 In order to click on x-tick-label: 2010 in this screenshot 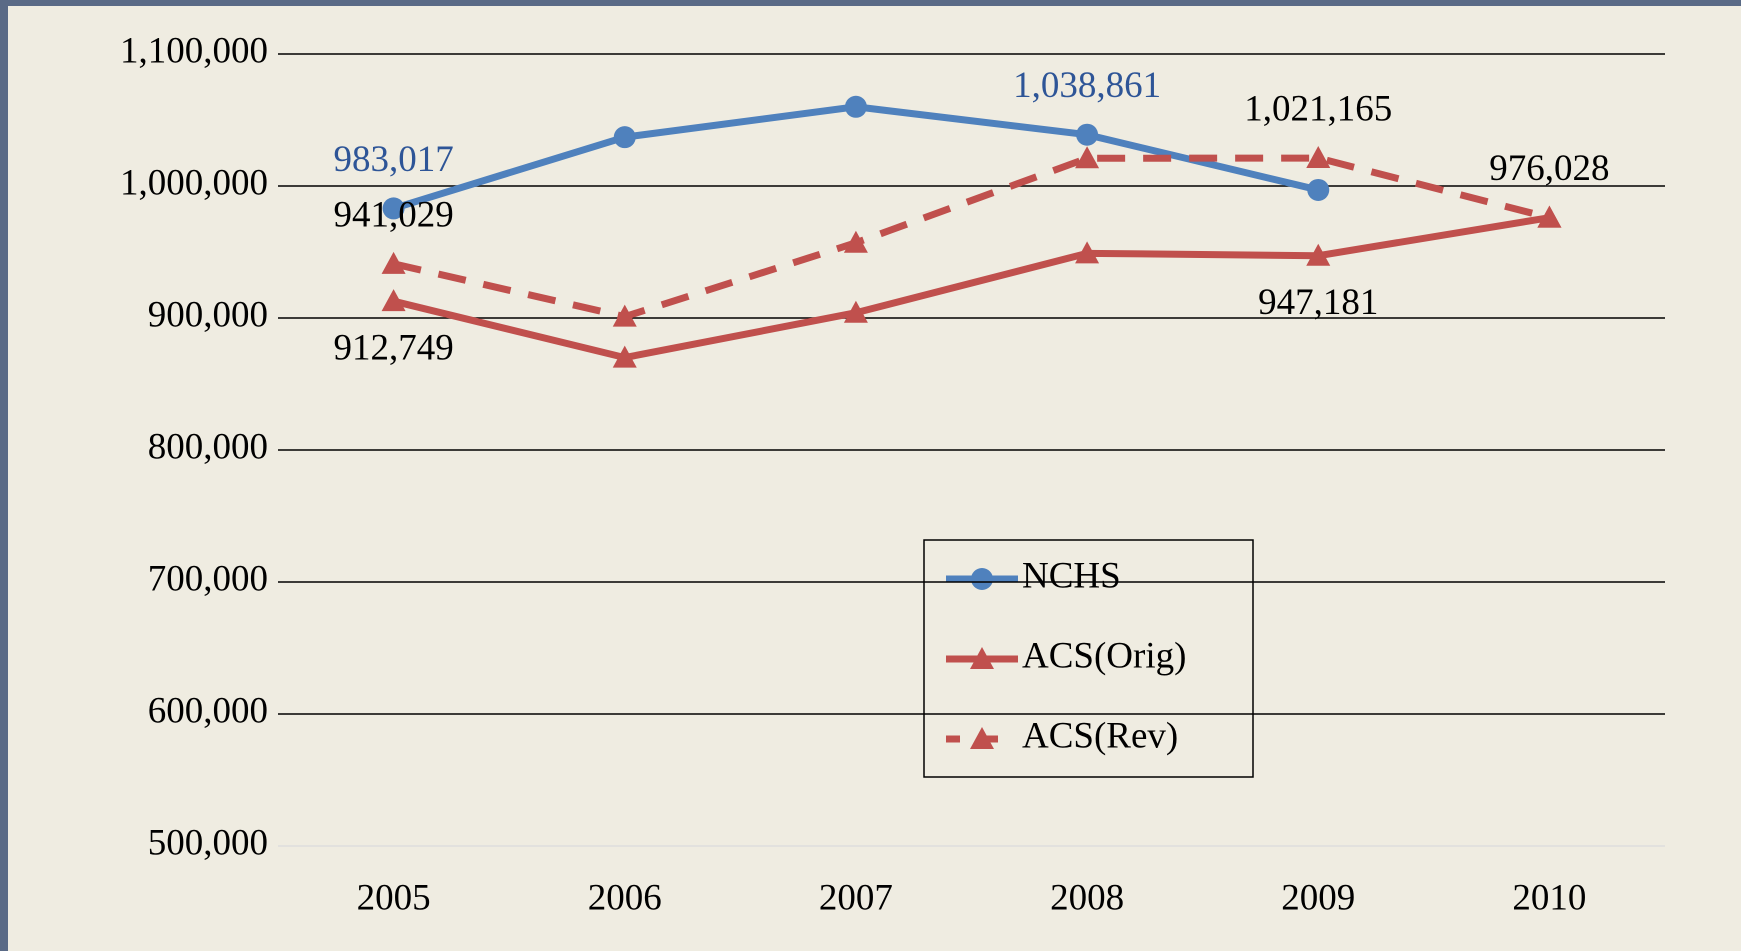, I will do `click(1549, 897)`.